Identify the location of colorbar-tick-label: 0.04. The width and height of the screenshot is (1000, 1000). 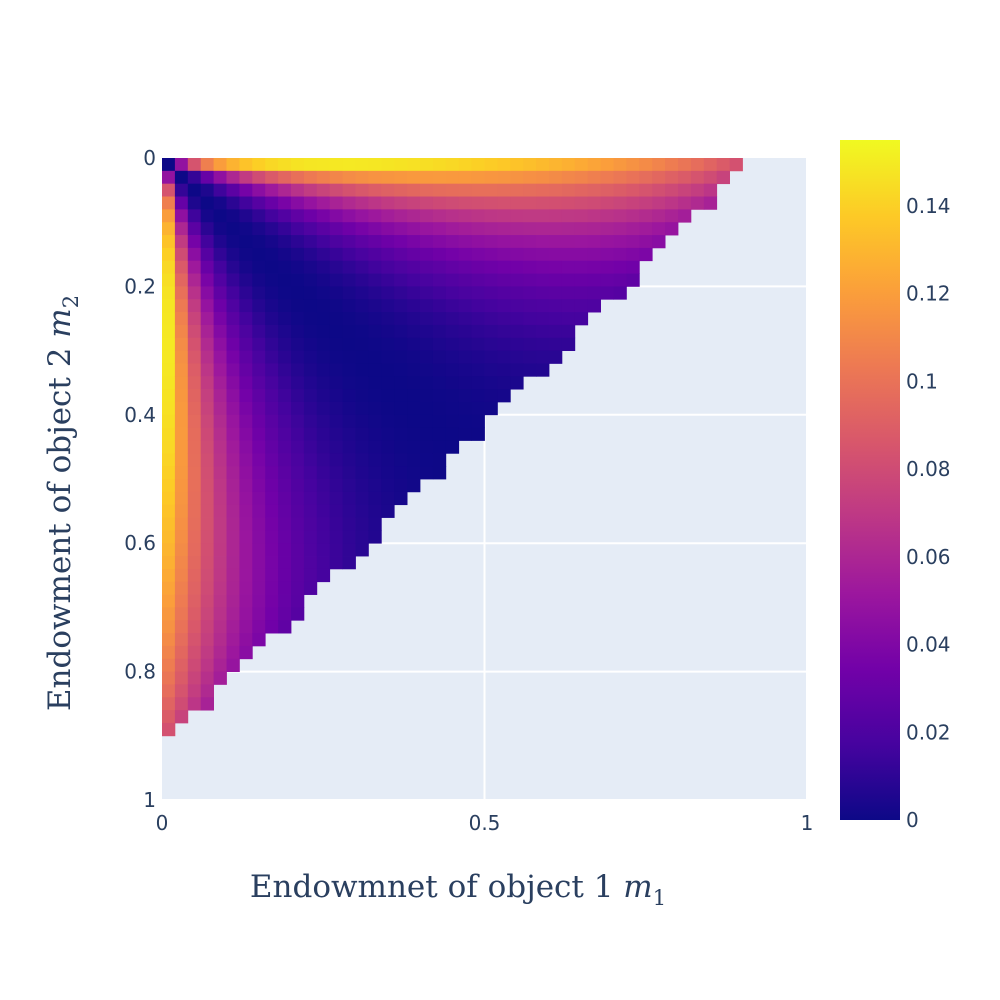
(928, 645).